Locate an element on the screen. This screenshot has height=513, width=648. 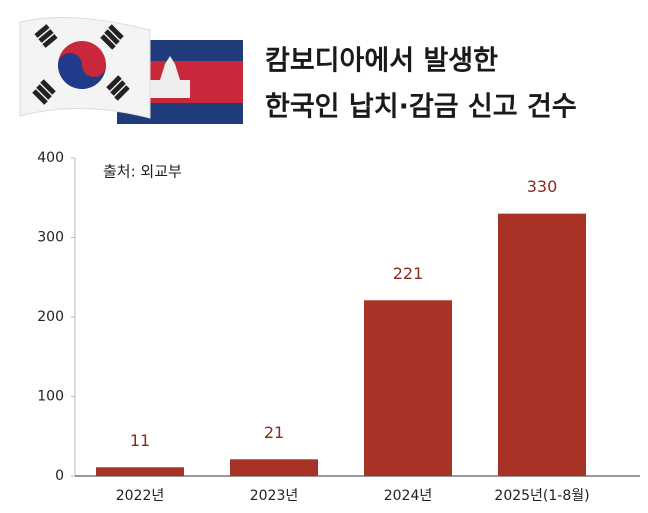
y-tick-label: 100 is located at coordinates (50, 397).